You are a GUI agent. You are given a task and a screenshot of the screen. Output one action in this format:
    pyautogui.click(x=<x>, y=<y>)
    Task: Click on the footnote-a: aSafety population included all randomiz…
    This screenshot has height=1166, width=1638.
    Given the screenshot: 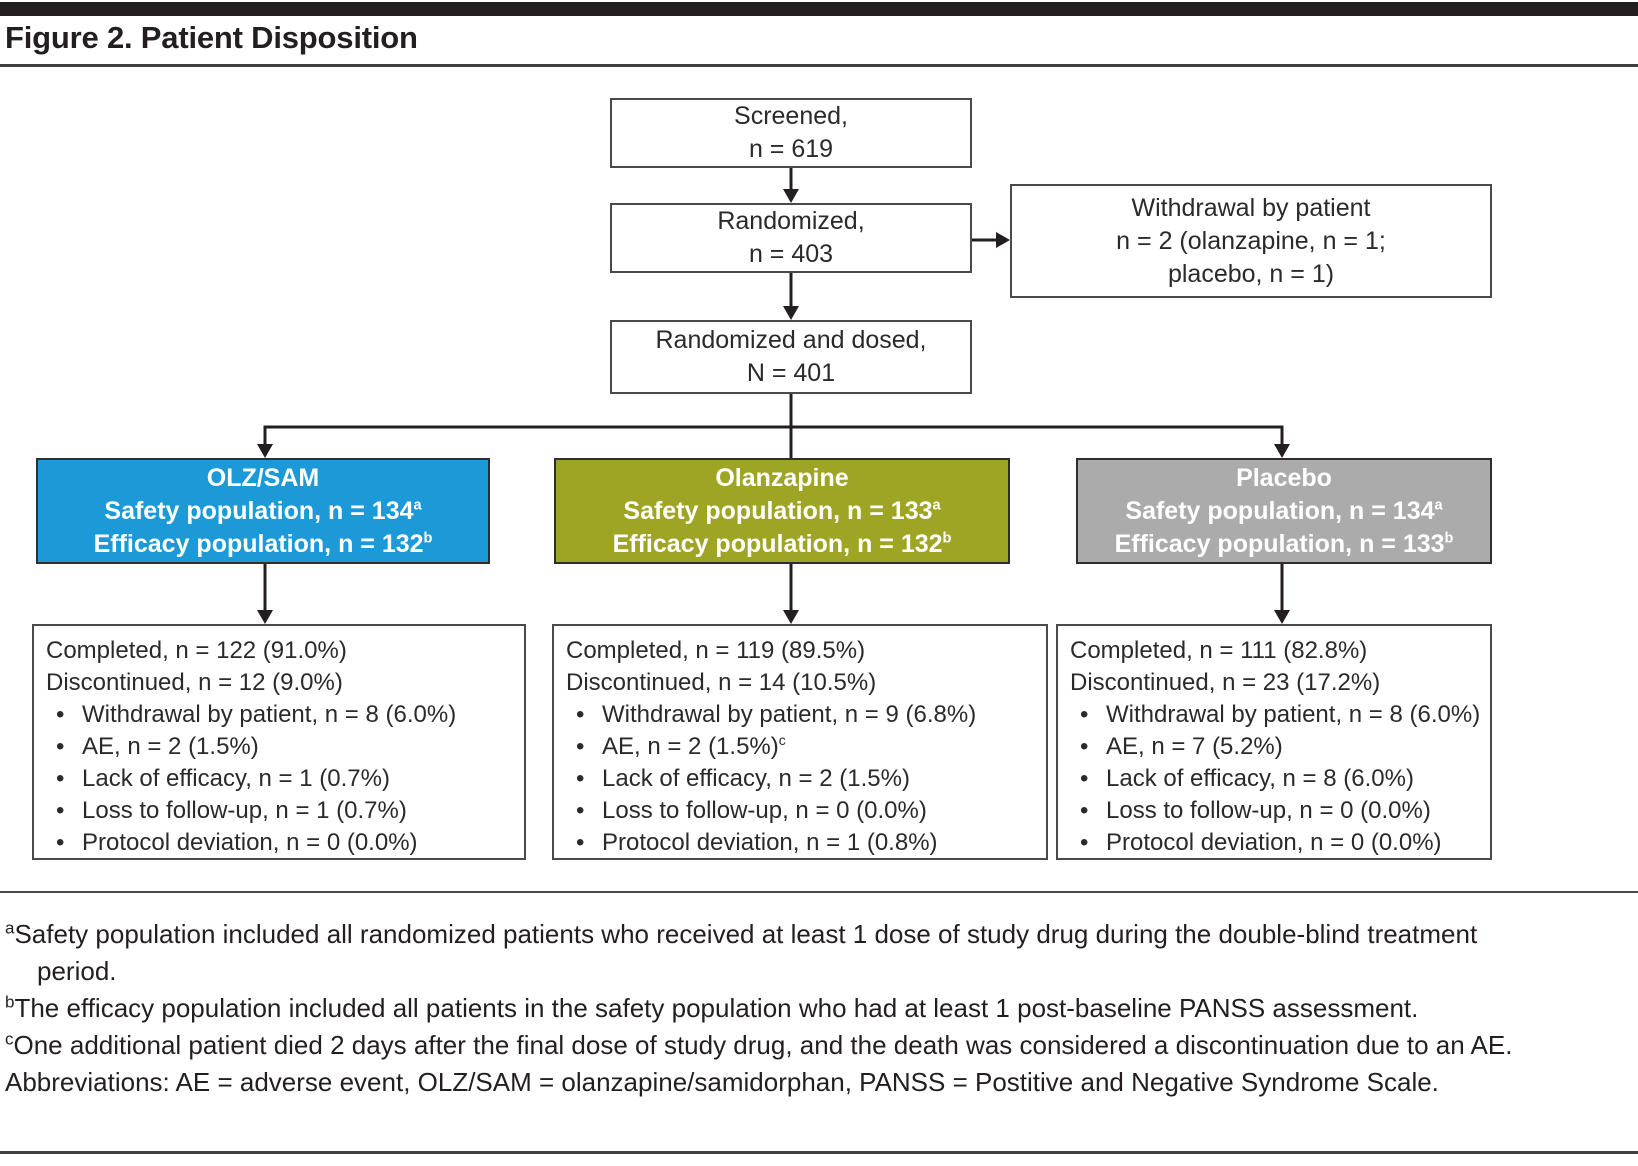 What is the action you would take?
    pyautogui.click(x=741, y=952)
    